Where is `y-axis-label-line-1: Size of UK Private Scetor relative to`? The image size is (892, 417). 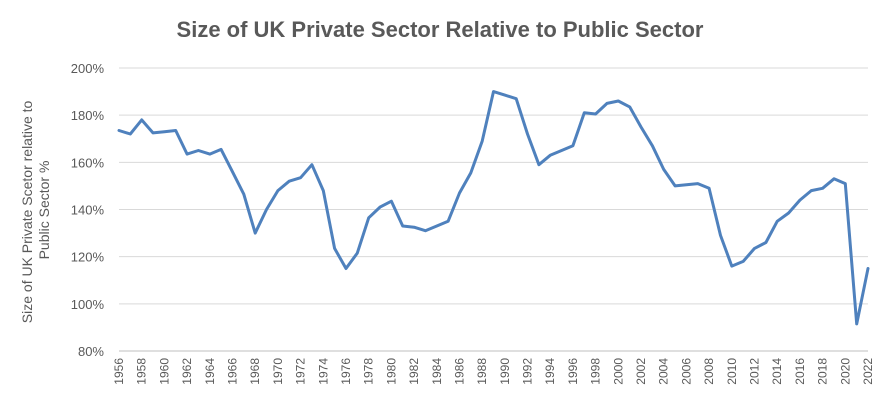
y-axis-label-line-1: Size of UK Private Scetor relative to is located at coordinates (27, 211).